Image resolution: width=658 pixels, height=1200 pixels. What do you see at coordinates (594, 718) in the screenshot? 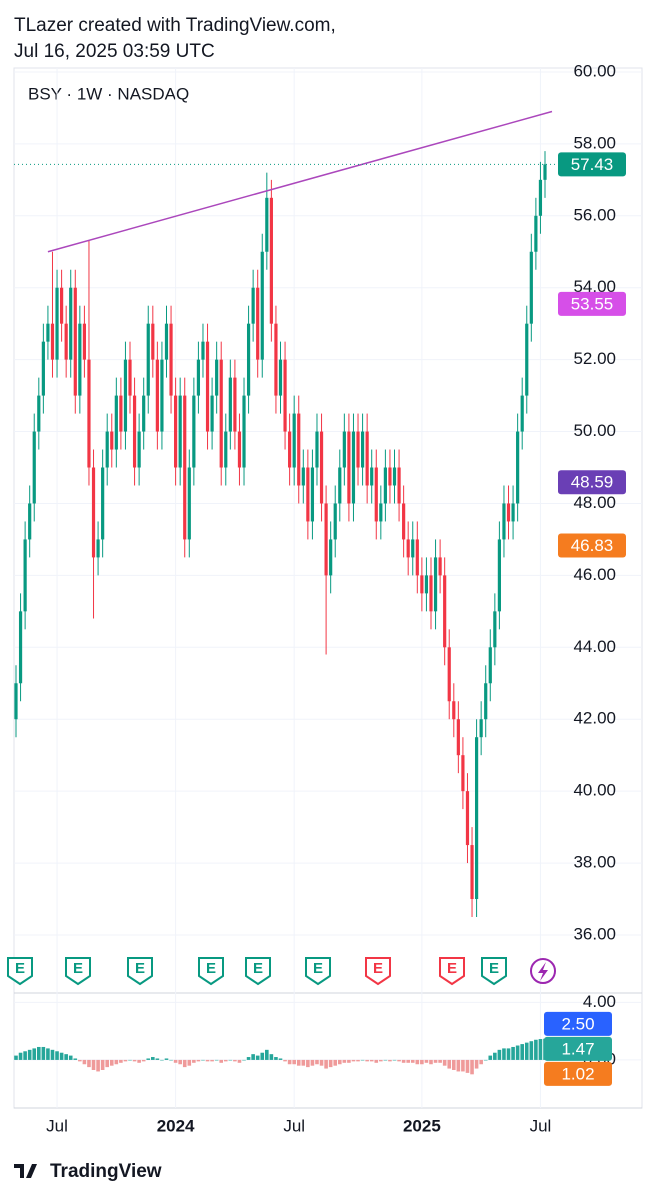
I see `y-tick-label: 42.00` at bounding box center [594, 718].